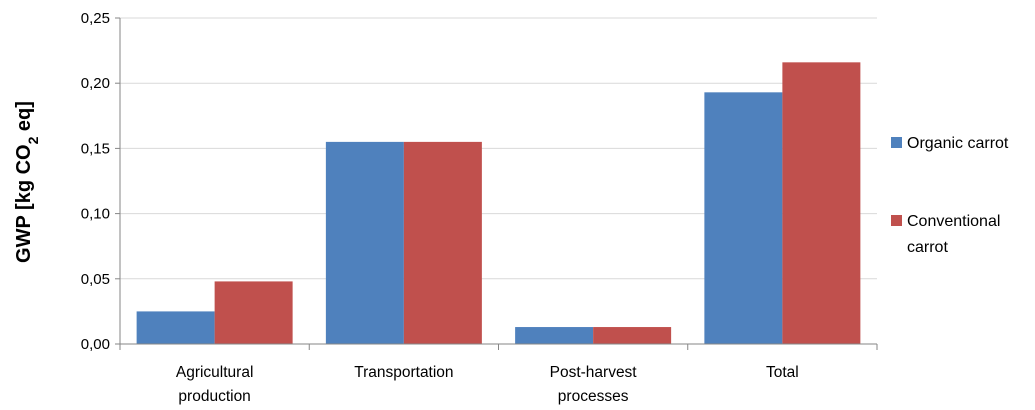  What do you see at coordinates (950, 195) in the screenshot?
I see `legend: Organic carrot Conventional carrot` at bounding box center [950, 195].